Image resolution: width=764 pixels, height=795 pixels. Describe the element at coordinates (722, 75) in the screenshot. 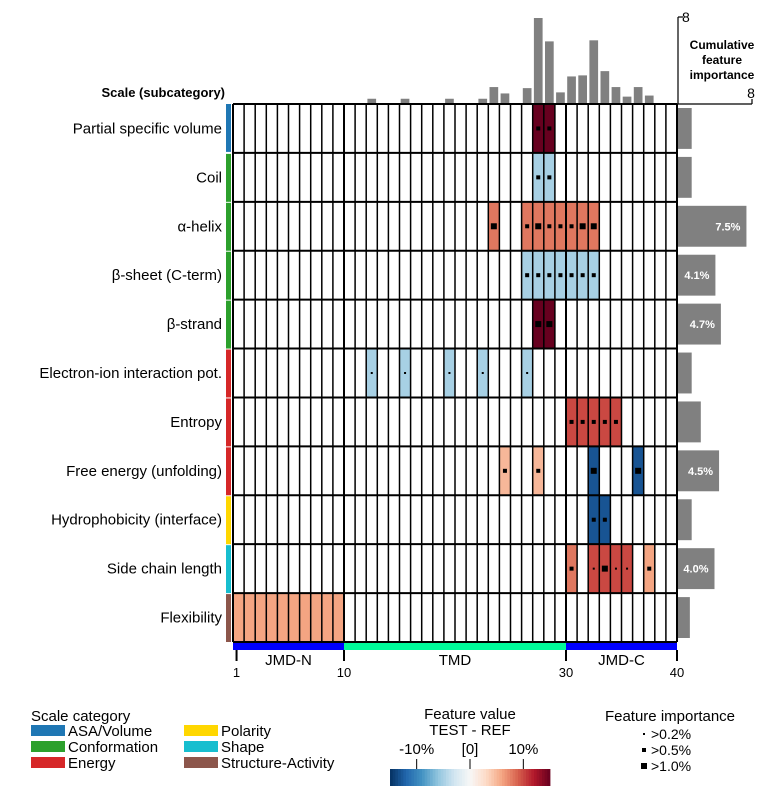

I see `top-bars-title-line: importance` at that location.